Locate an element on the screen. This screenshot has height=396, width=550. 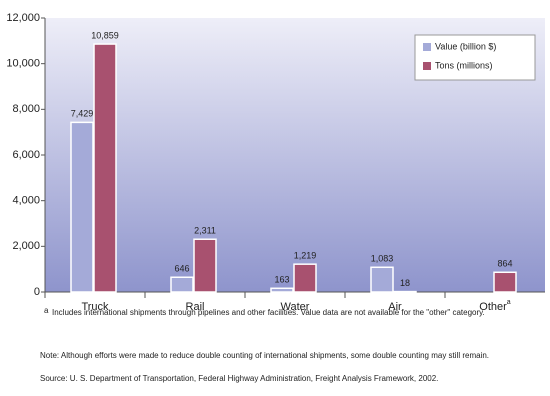
value-label: 1,083 is located at coordinates (382, 259).